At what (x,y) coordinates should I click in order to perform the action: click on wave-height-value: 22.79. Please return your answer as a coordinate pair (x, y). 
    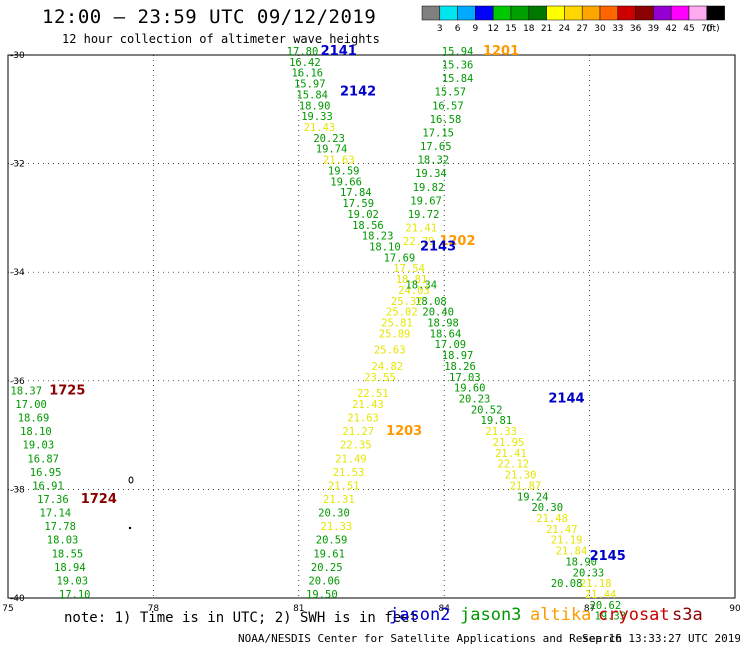
    Looking at the image, I should click on (419, 242).